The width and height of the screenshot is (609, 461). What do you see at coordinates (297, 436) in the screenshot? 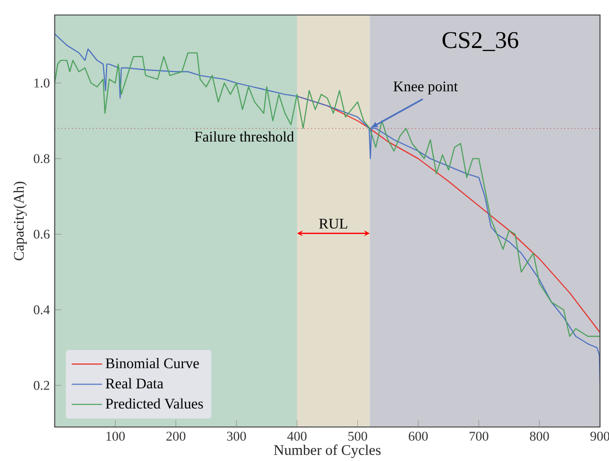
I see `x-tick-label: 400` at bounding box center [297, 436].